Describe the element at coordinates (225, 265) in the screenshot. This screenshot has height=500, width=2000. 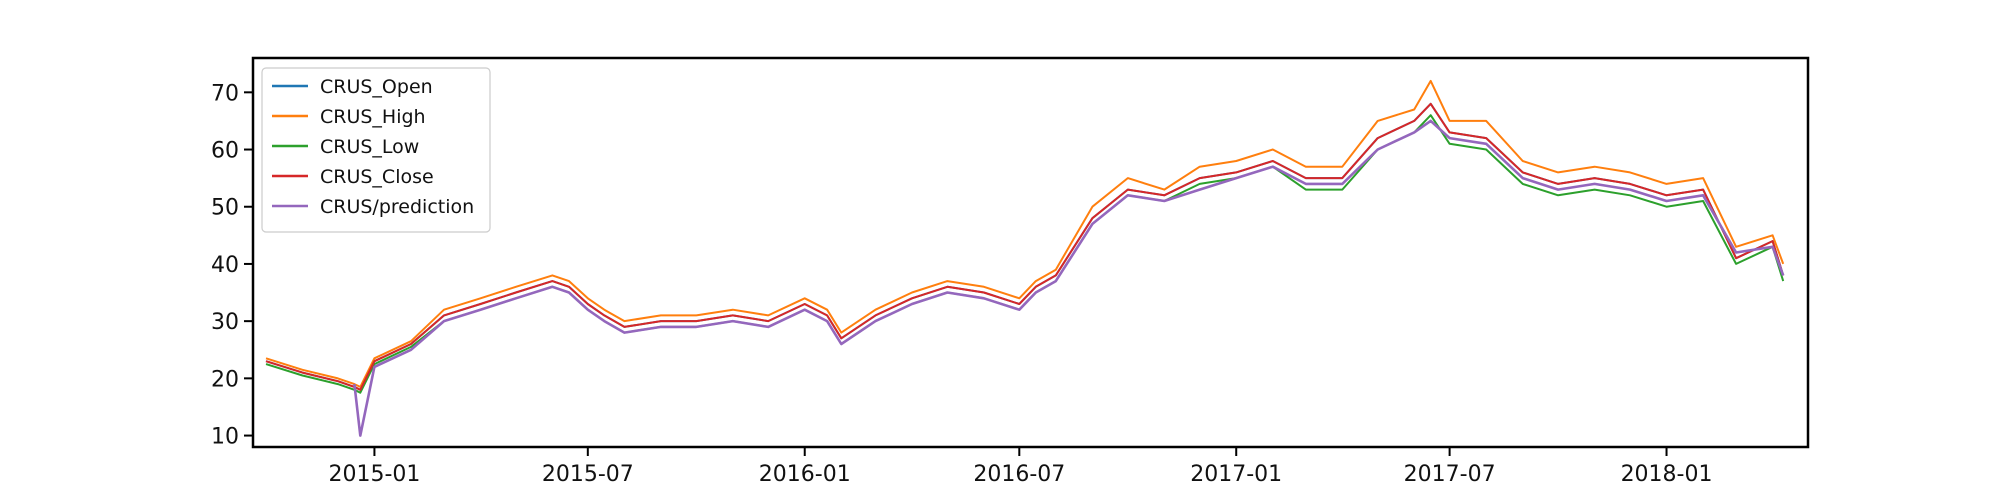
I see `y-tick-label: 40` at that location.